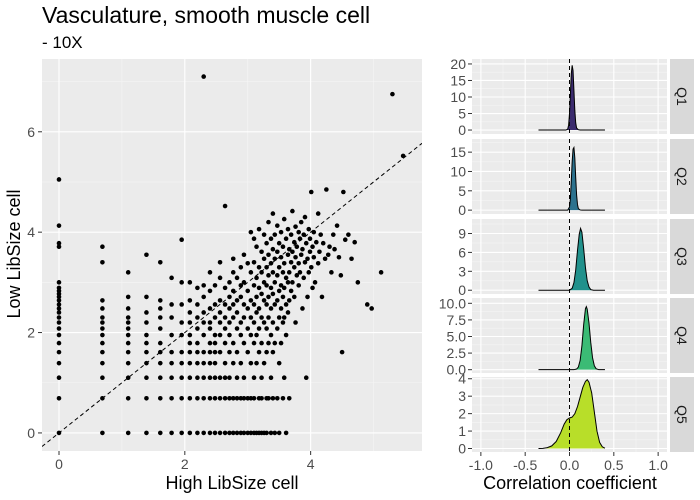 Image resolution: width=700 pixels, height=500 pixels. Describe the element at coordinates (462, 252) in the screenshot. I see `density-y-tick-label: 6` at that location.